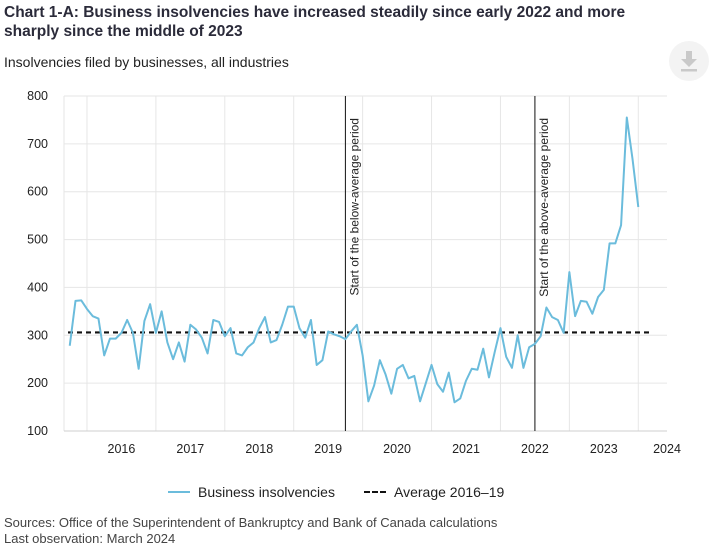  Describe the element at coordinates (37, 335) in the screenshot. I see `y-tick-label: 300` at that location.